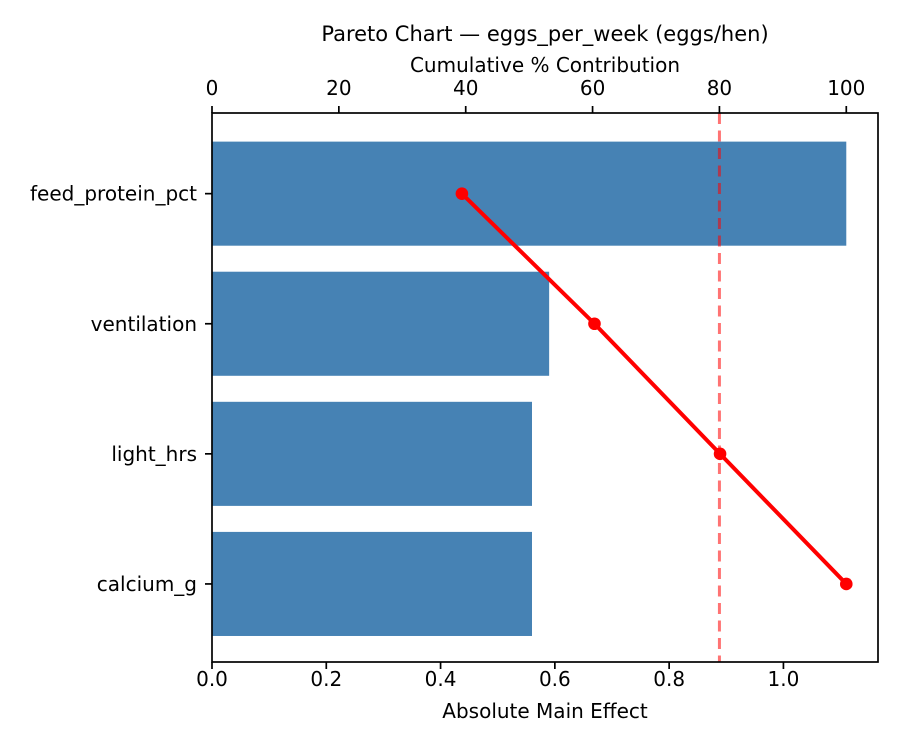  I want to click on bar-light_hrs, so click(372, 453).